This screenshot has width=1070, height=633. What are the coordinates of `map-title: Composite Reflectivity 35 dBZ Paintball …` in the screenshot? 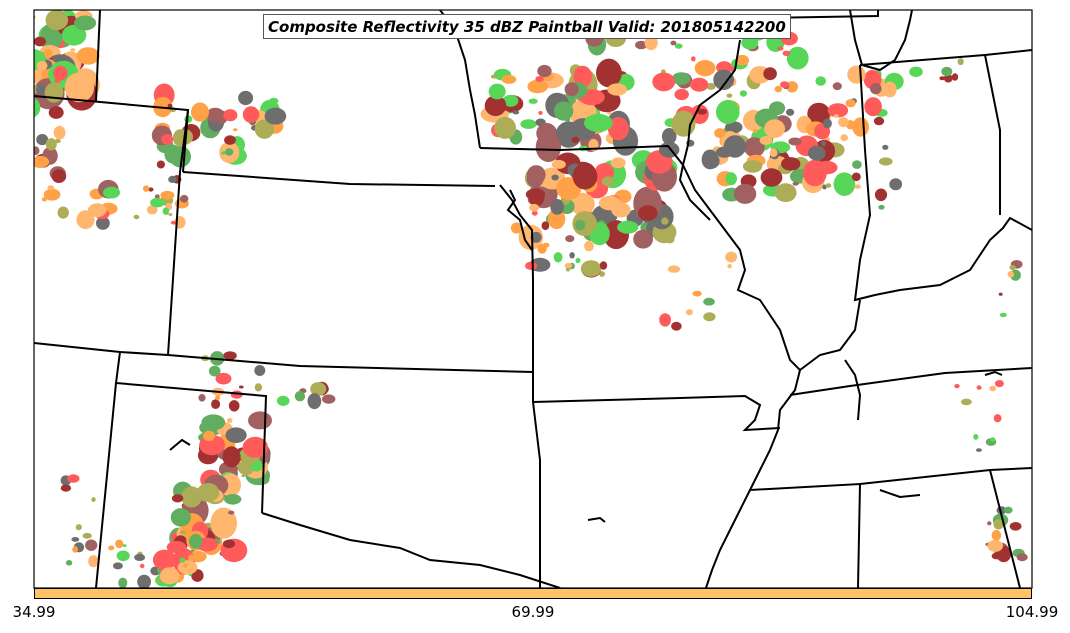 It's located at (527, 26).